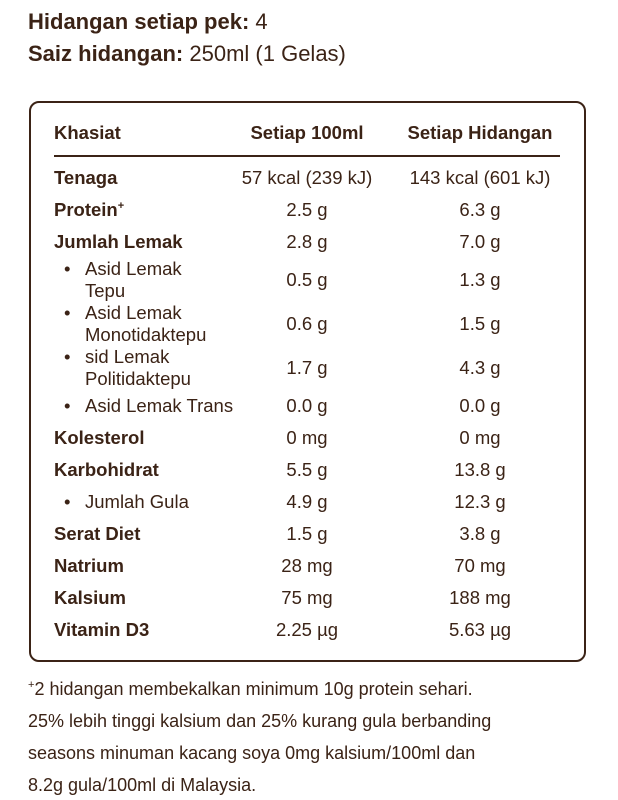 The width and height of the screenshot is (618, 800). I want to click on per-serving: 12.3 g, so click(480, 501).